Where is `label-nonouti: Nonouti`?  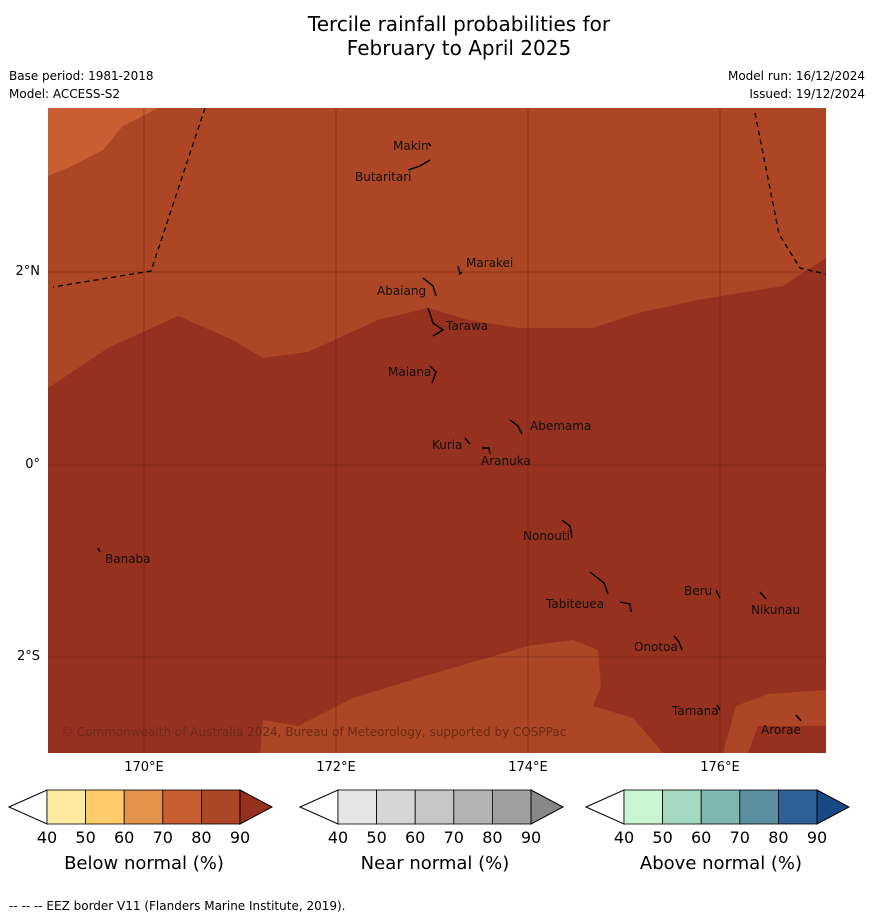
label-nonouti: Nonouti is located at coordinates (546, 536).